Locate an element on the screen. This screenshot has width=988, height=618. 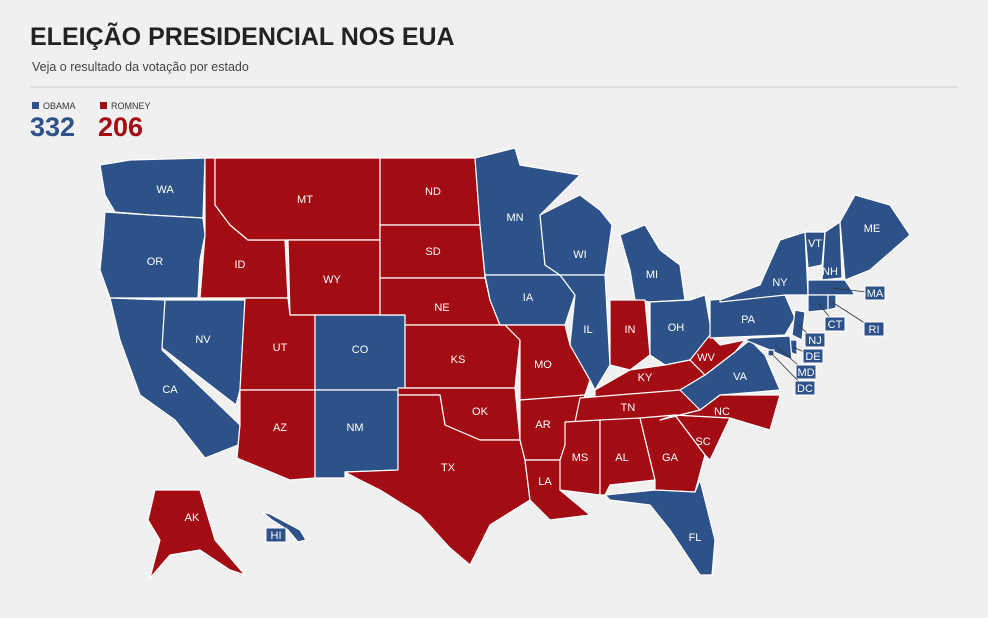
legend-name: OBAMA is located at coordinates (59, 106).